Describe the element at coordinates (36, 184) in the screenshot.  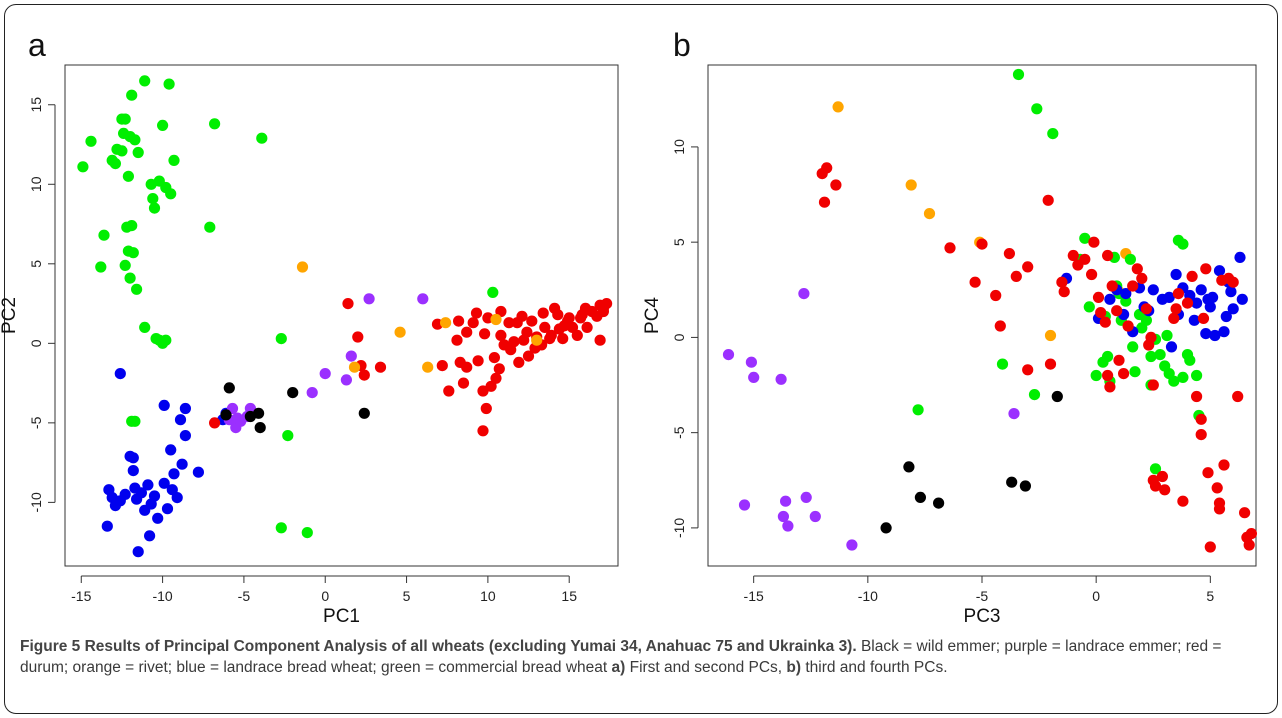
I see `y-tick-label: 10` at that location.